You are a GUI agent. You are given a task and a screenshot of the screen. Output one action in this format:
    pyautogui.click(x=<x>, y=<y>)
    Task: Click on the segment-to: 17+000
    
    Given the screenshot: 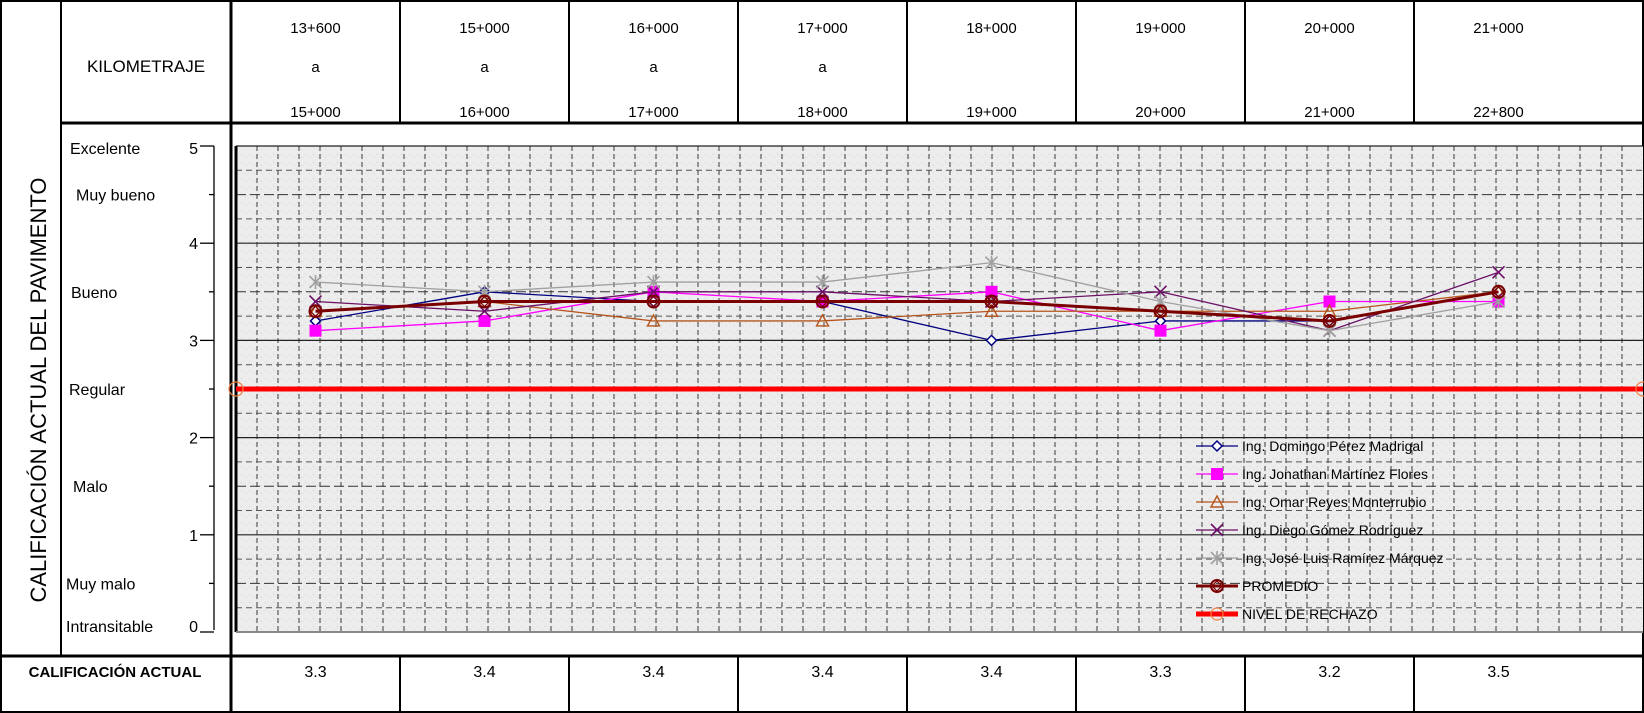 What is the action you would take?
    pyautogui.click(x=653, y=112)
    